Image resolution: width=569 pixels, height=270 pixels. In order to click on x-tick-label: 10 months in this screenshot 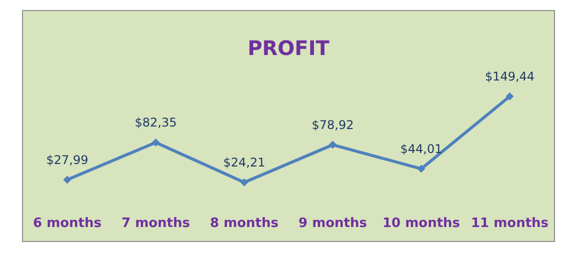, I will do `click(421, 223)`.